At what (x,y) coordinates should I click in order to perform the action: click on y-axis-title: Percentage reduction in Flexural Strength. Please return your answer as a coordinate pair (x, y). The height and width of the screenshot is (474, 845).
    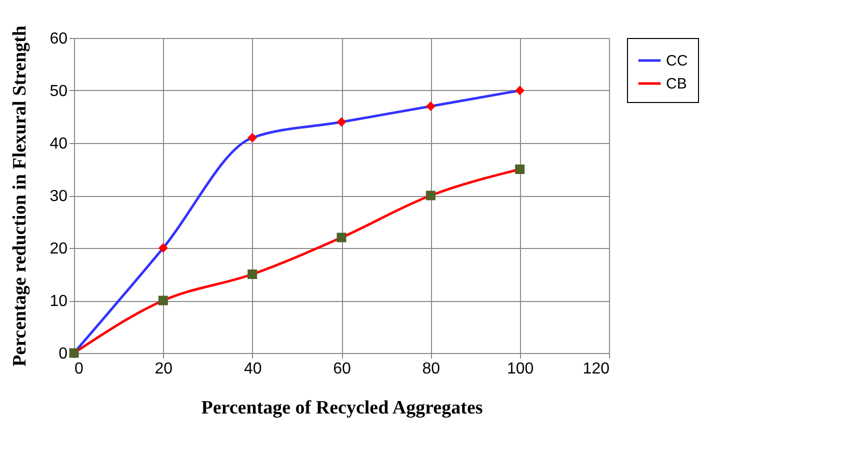
    Looking at the image, I should click on (20, 195).